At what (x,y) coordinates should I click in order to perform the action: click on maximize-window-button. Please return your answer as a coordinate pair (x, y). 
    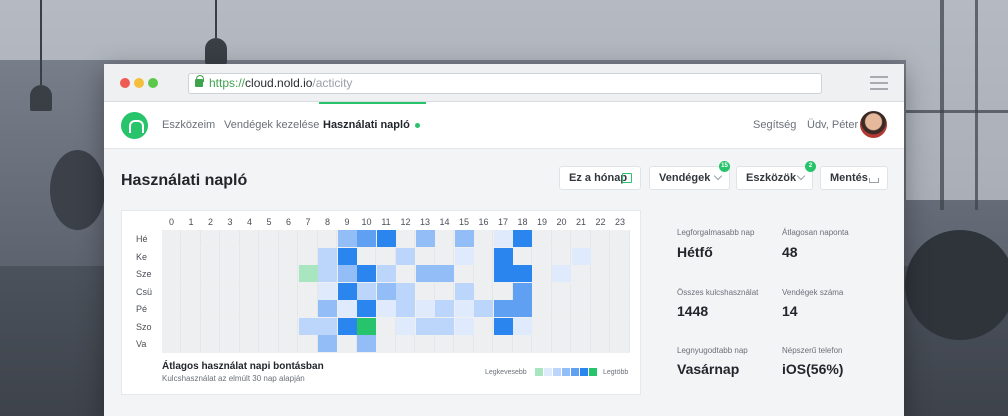
    Looking at the image, I should click on (153, 83).